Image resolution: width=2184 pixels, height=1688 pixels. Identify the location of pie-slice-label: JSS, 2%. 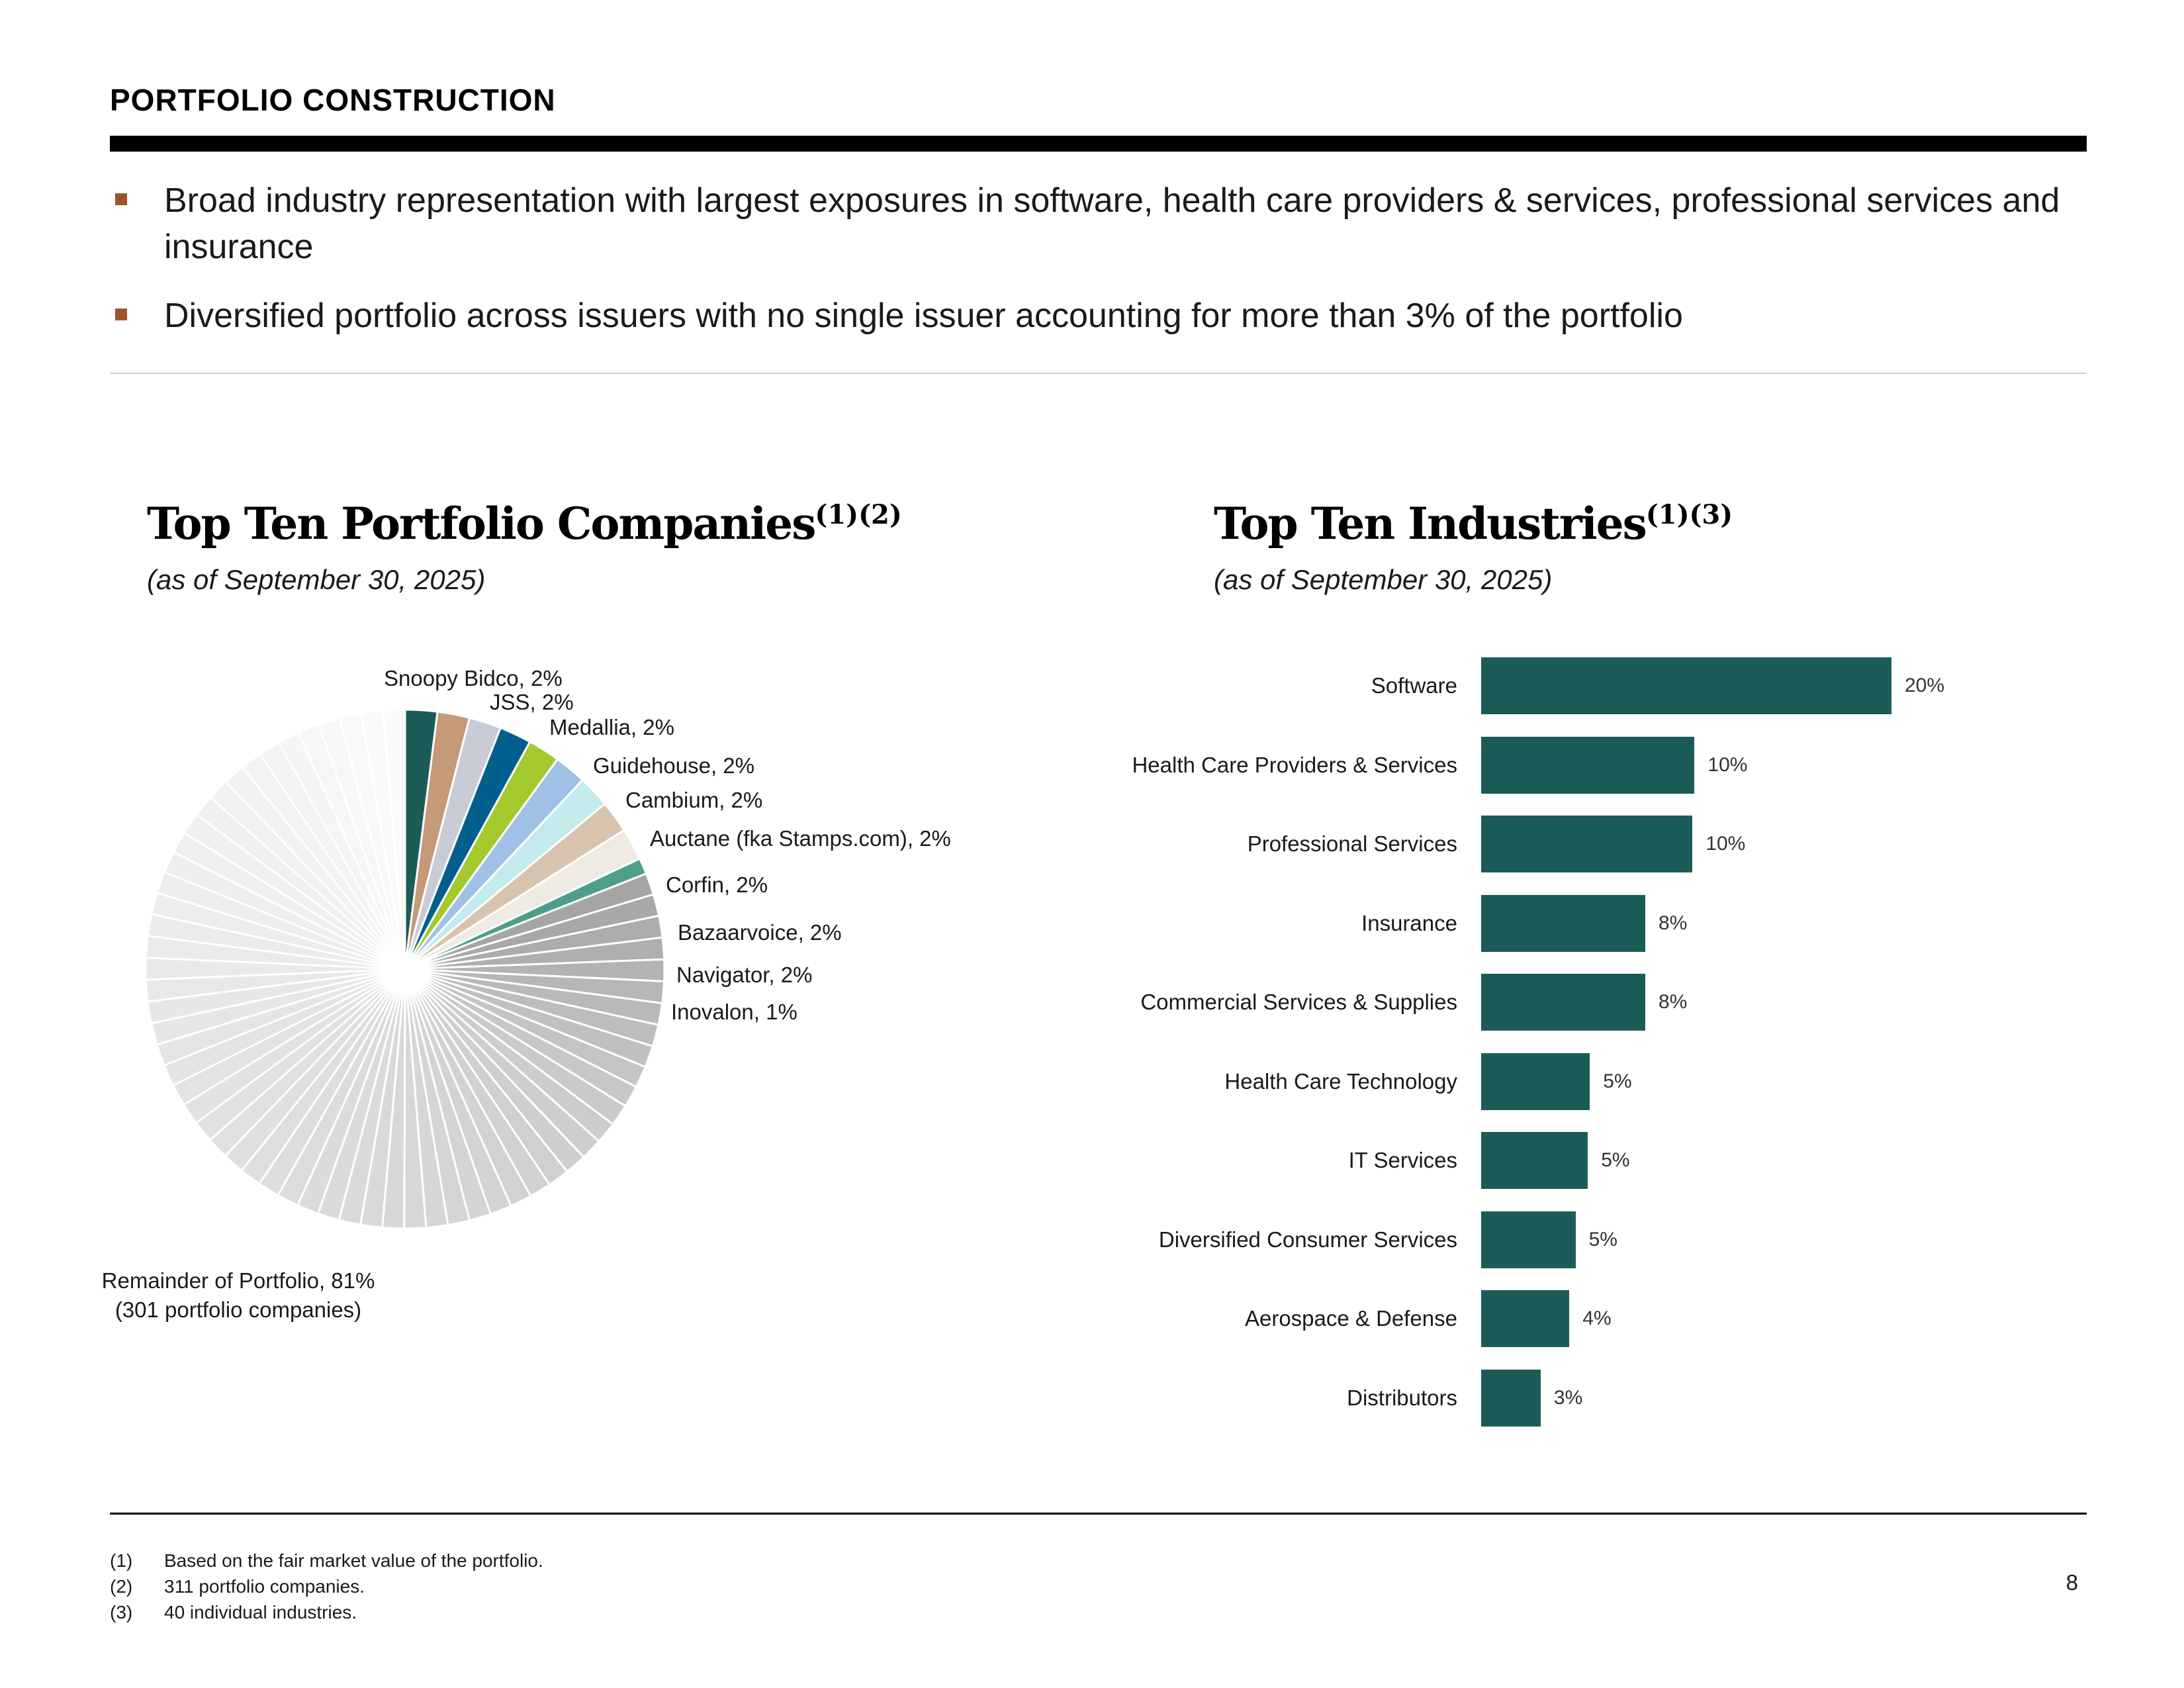
(532, 702).